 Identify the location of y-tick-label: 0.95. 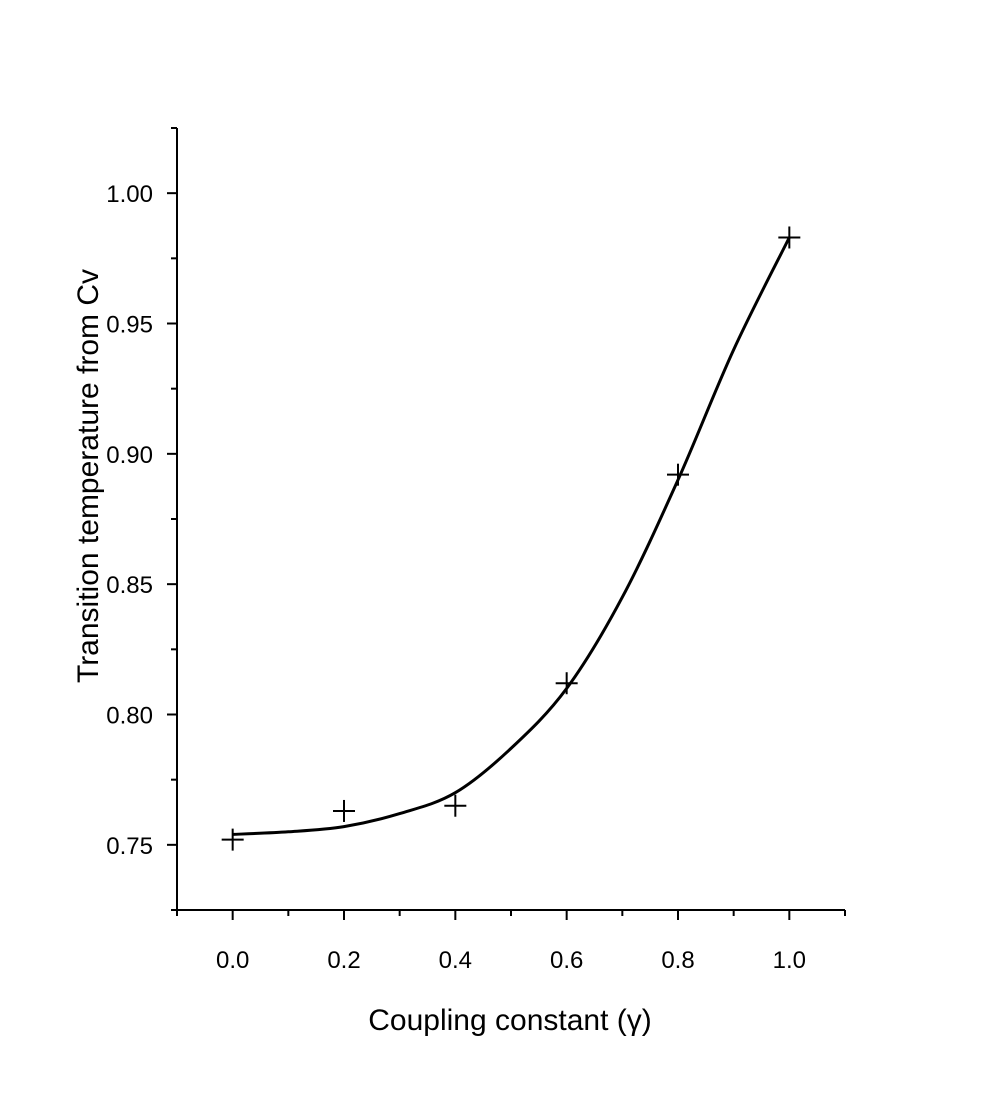
(129, 325).